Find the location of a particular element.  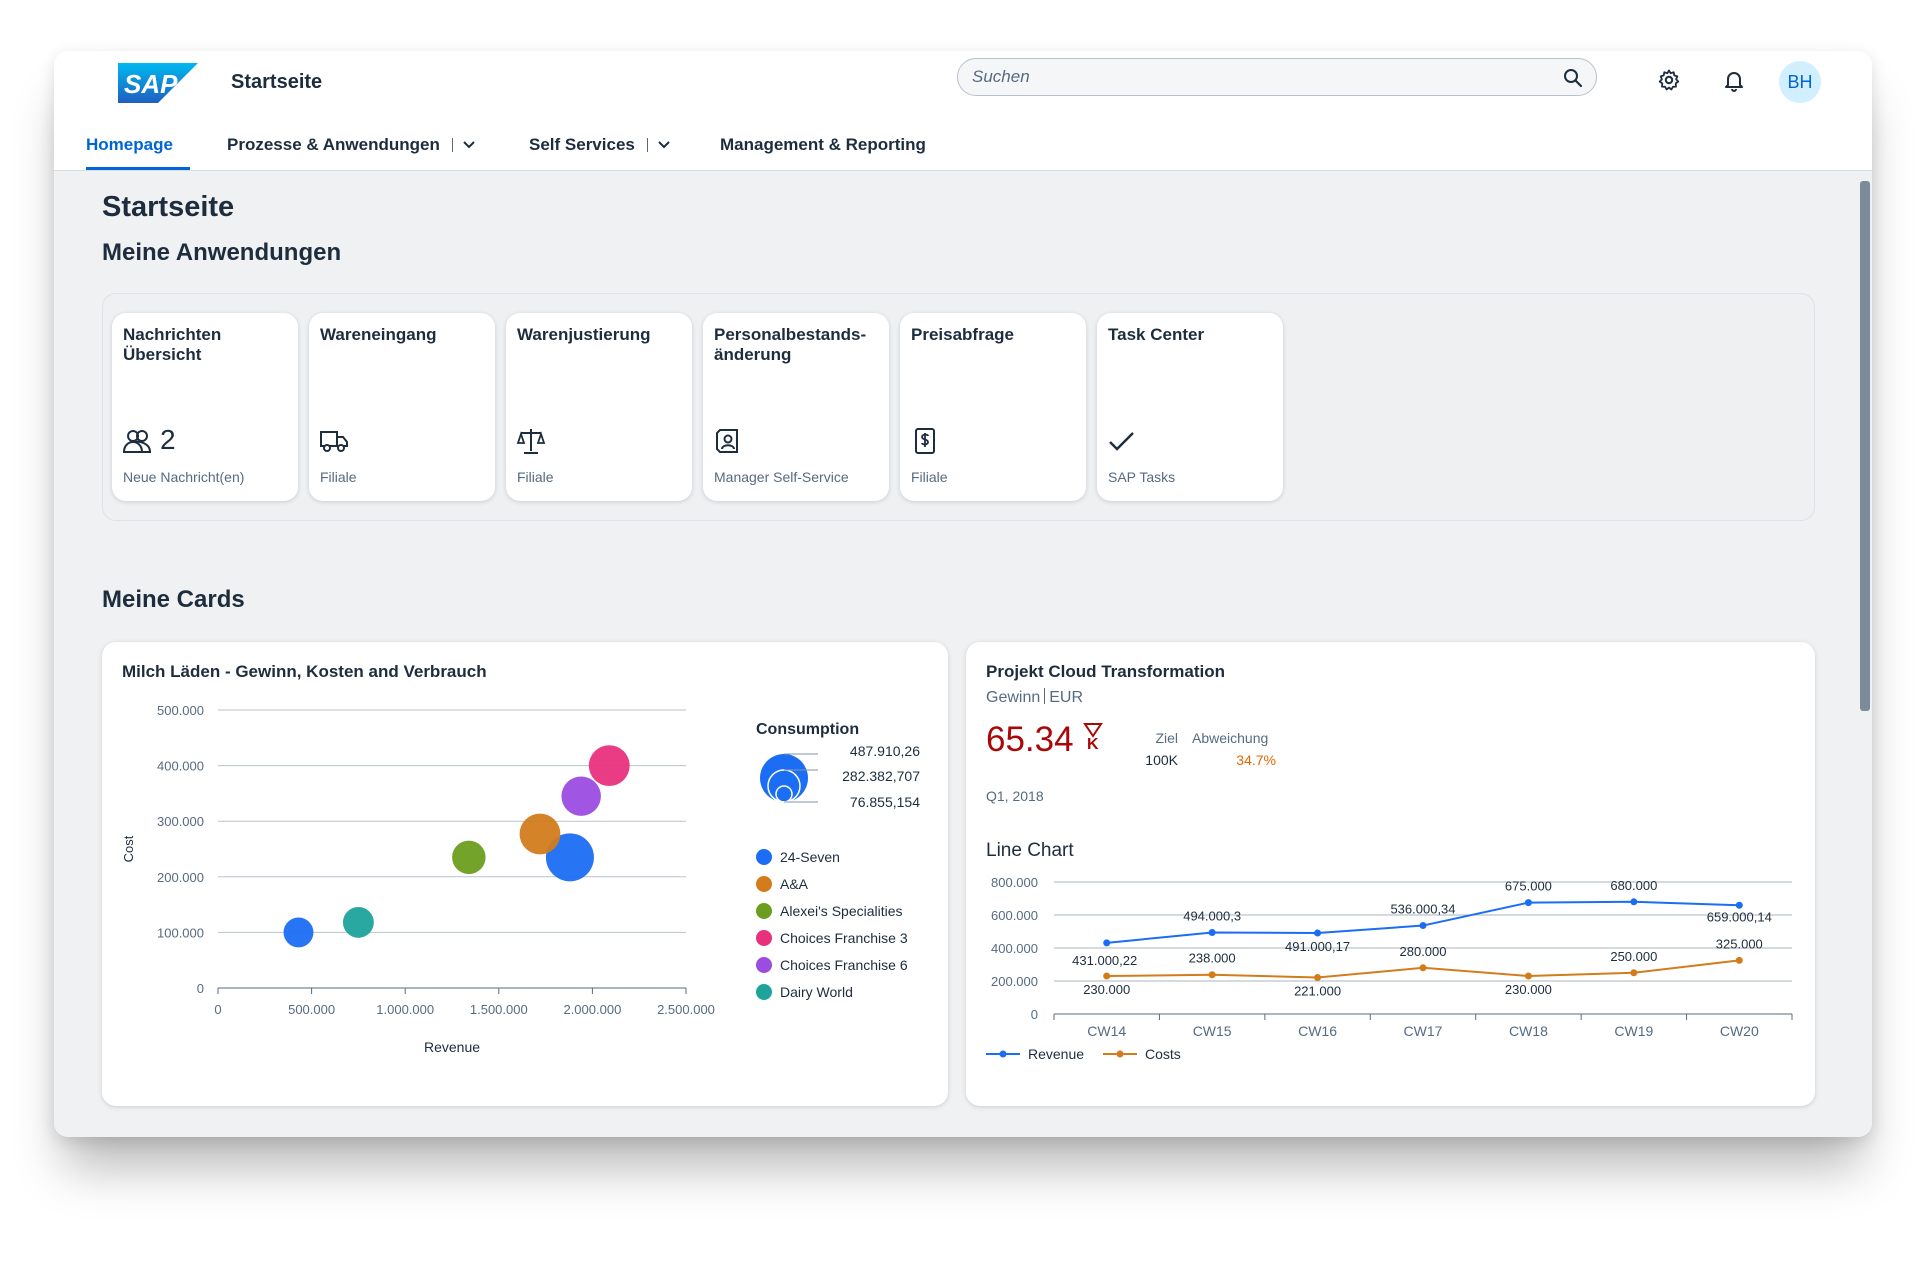

data-label: 659.000,14 is located at coordinates (1739, 916).